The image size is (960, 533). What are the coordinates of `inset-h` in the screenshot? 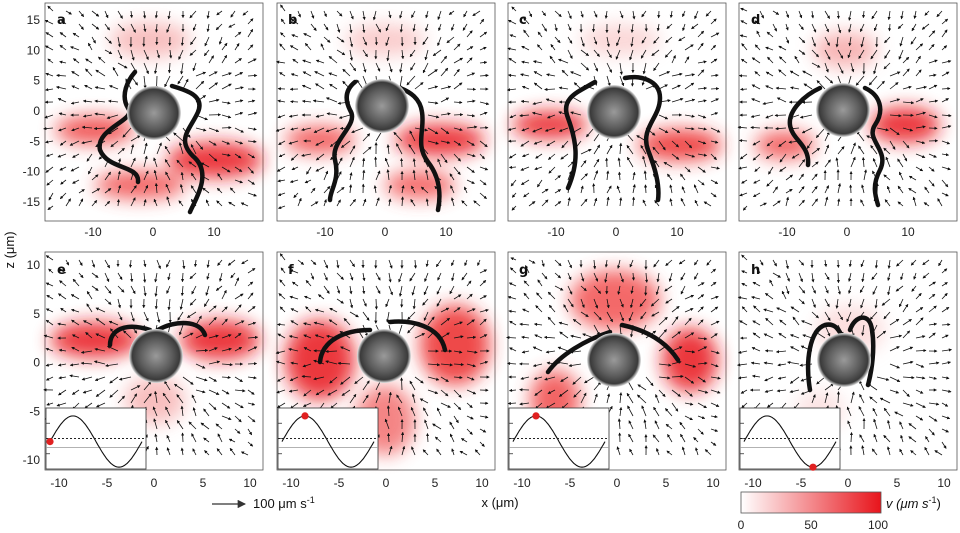 It's located at (790, 439).